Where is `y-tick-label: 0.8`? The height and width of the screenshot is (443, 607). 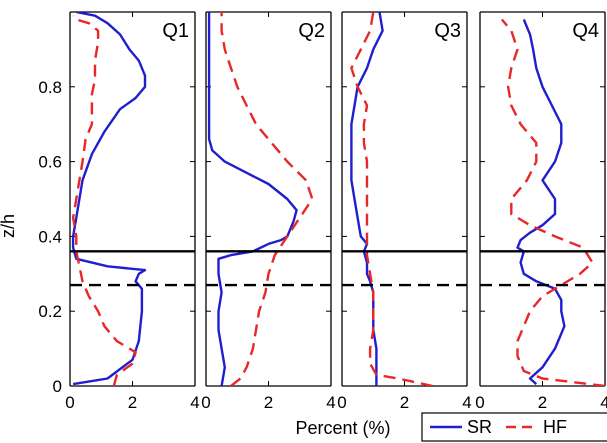
y-tick-label: 0.8 is located at coordinates (50, 87).